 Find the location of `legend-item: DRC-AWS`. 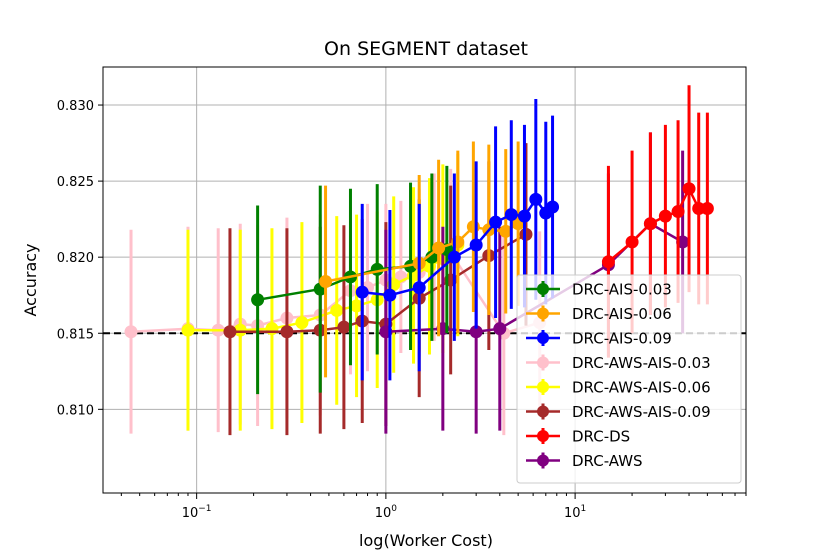

legend-item: DRC-AWS is located at coordinates (584, 461).